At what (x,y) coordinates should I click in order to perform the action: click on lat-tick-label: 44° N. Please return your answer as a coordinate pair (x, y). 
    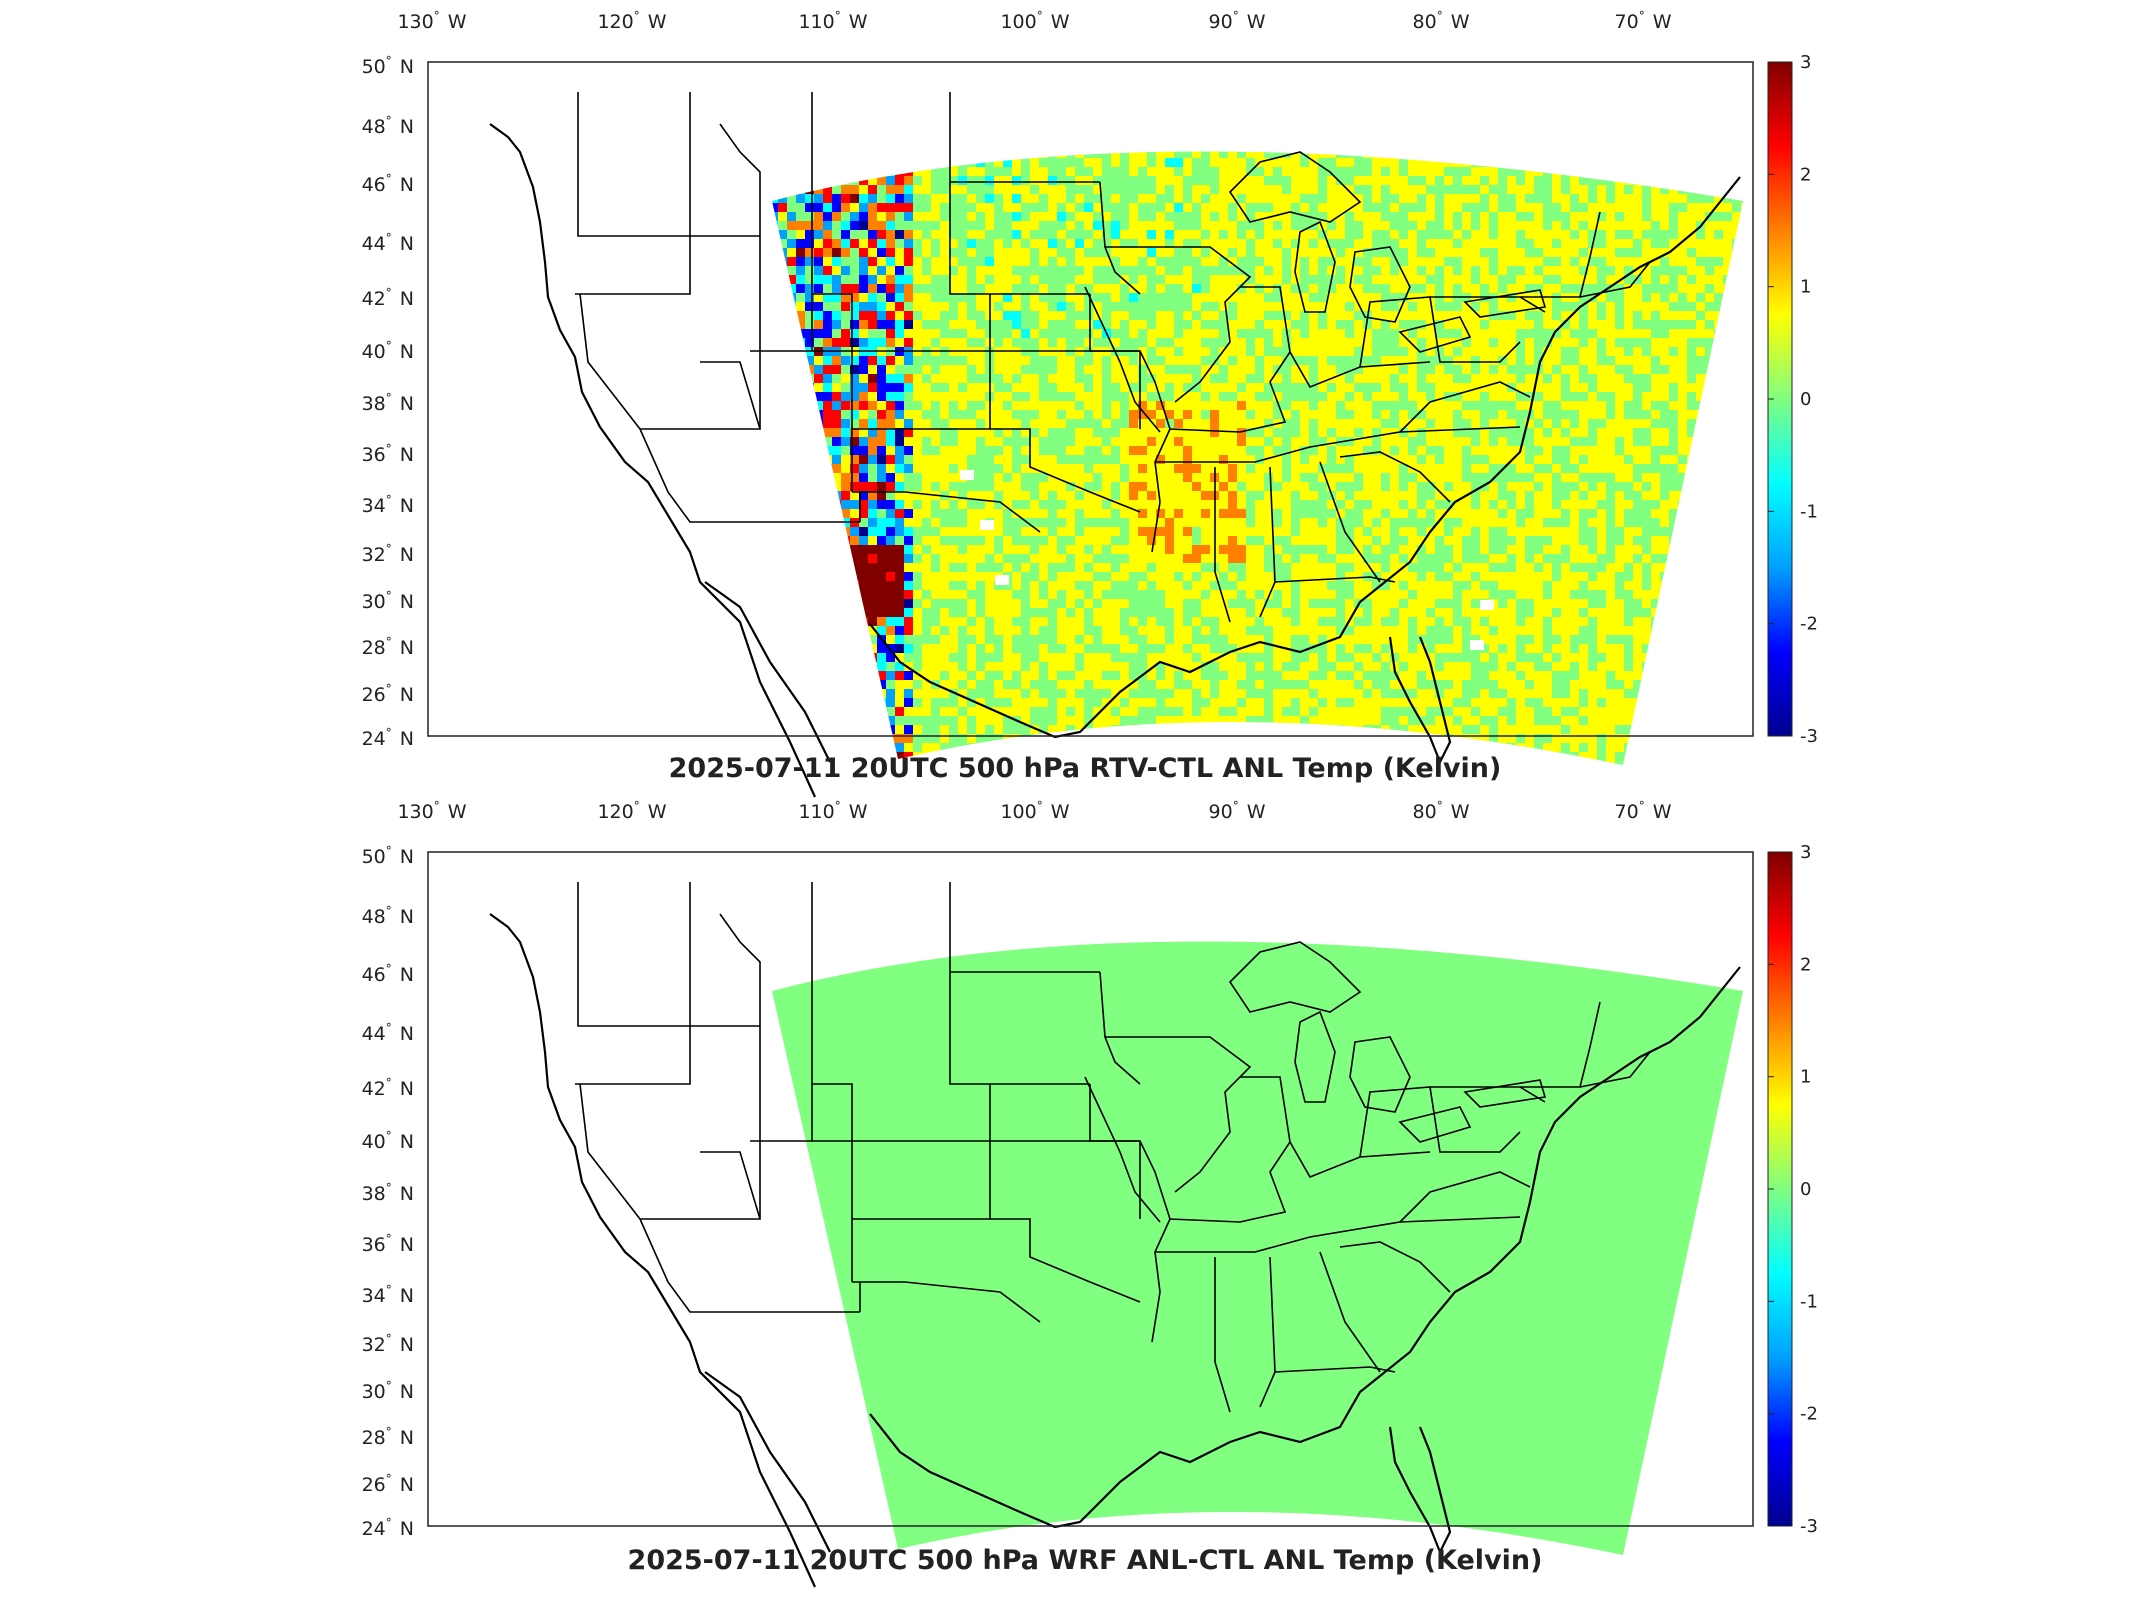
    Looking at the image, I should click on (388, 243).